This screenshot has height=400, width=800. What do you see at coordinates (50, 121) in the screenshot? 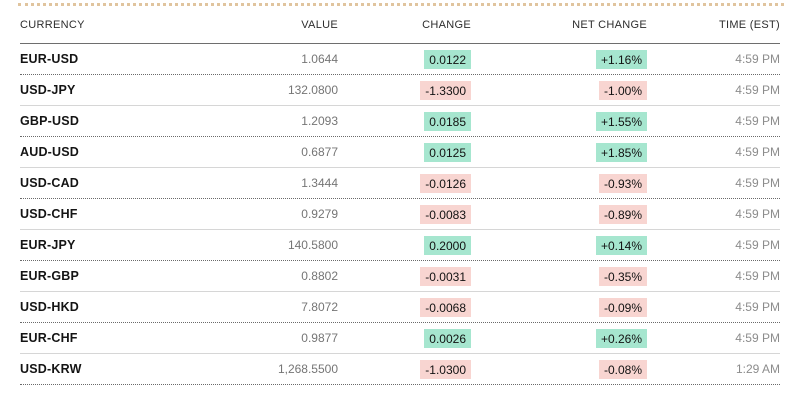
I see `currency-pair: GBP-USD` at bounding box center [50, 121].